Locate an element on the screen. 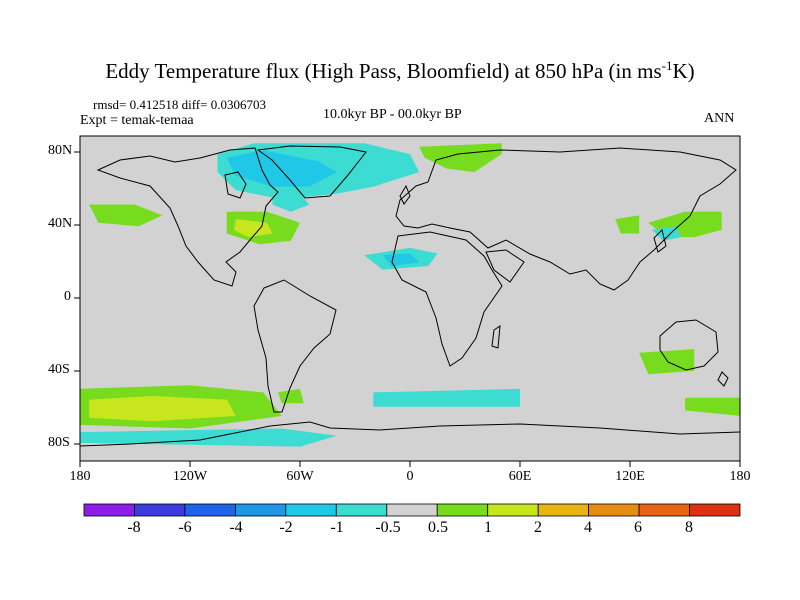 This screenshot has width=800, height=600. australia-coastline is located at coordinates (689, 345).